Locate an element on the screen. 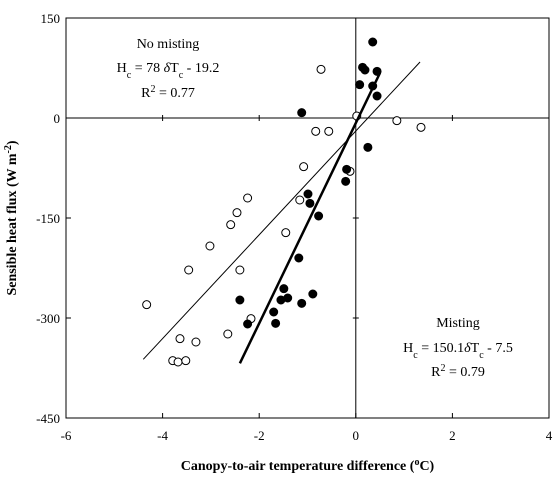 Image resolution: width=560 pixels, height=483 pixels. annotation: R2 = 0.77 is located at coordinates (168, 93).